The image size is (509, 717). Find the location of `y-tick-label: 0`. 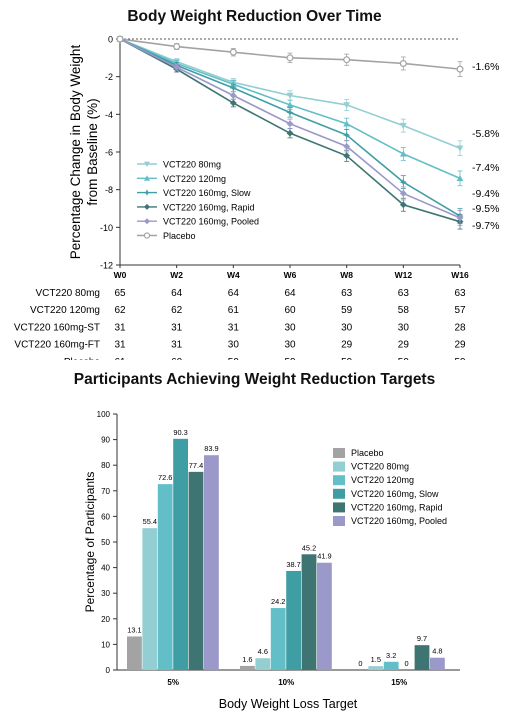

y-tick-label: 0 is located at coordinates (110, 40).